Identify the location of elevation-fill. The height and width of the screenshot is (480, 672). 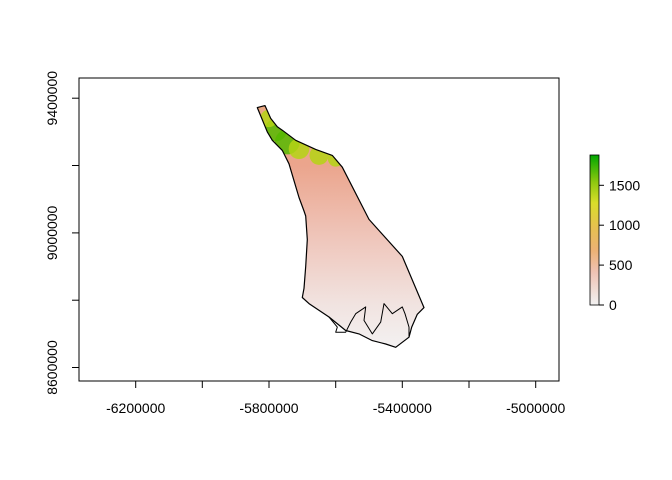
(340, 226).